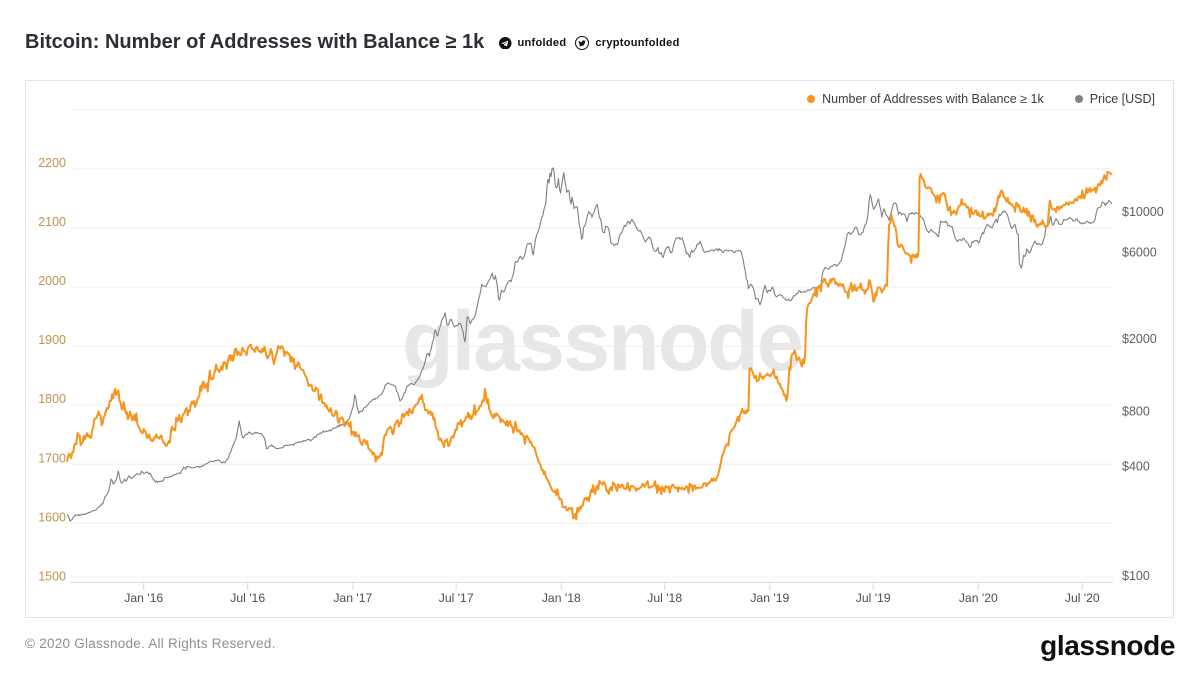 Image resolution: width=1199 pixels, height=675 pixels. I want to click on svg-text: 1600, so click(52, 517).